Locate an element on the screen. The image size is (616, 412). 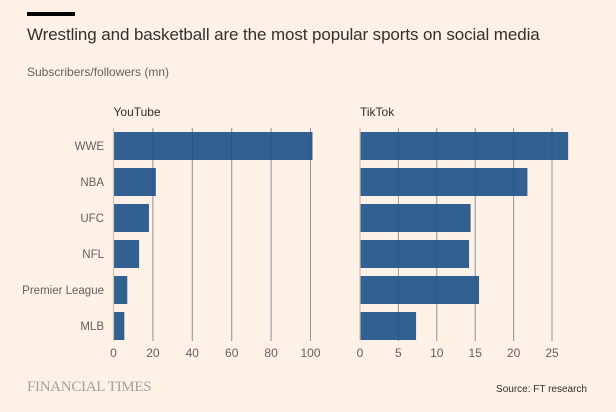
tiktok-tick-label: 15 is located at coordinates (476, 353).